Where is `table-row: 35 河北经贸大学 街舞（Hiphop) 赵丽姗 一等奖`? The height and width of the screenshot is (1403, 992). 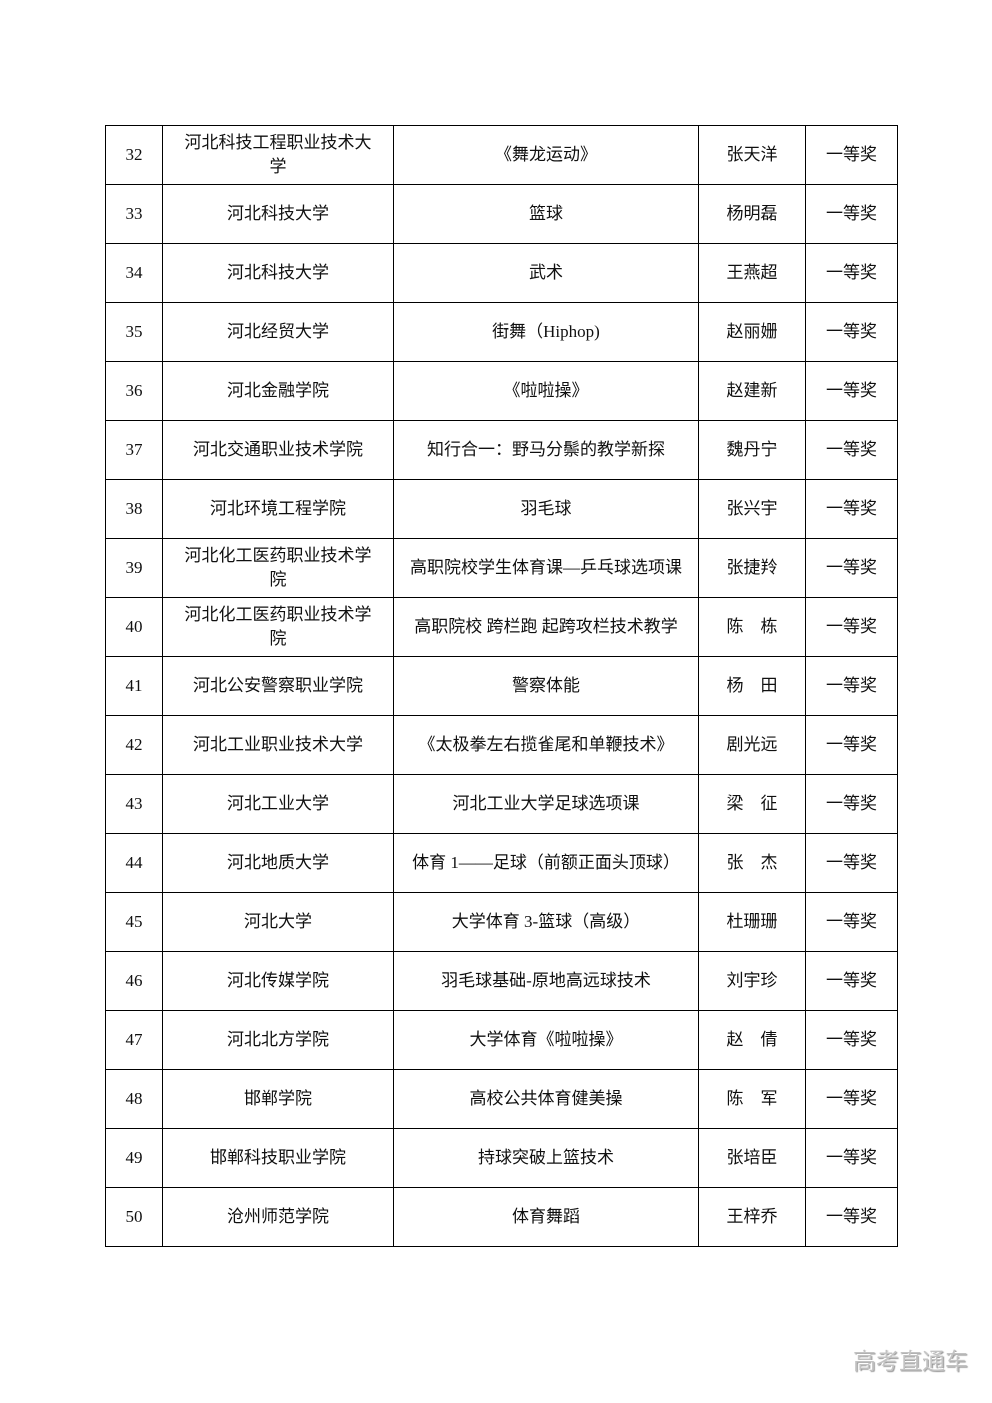 table-row: 35 河北经贸大学 街舞（Hiphop) 赵丽姗 一等奖 is located at coordinates (501, 332).